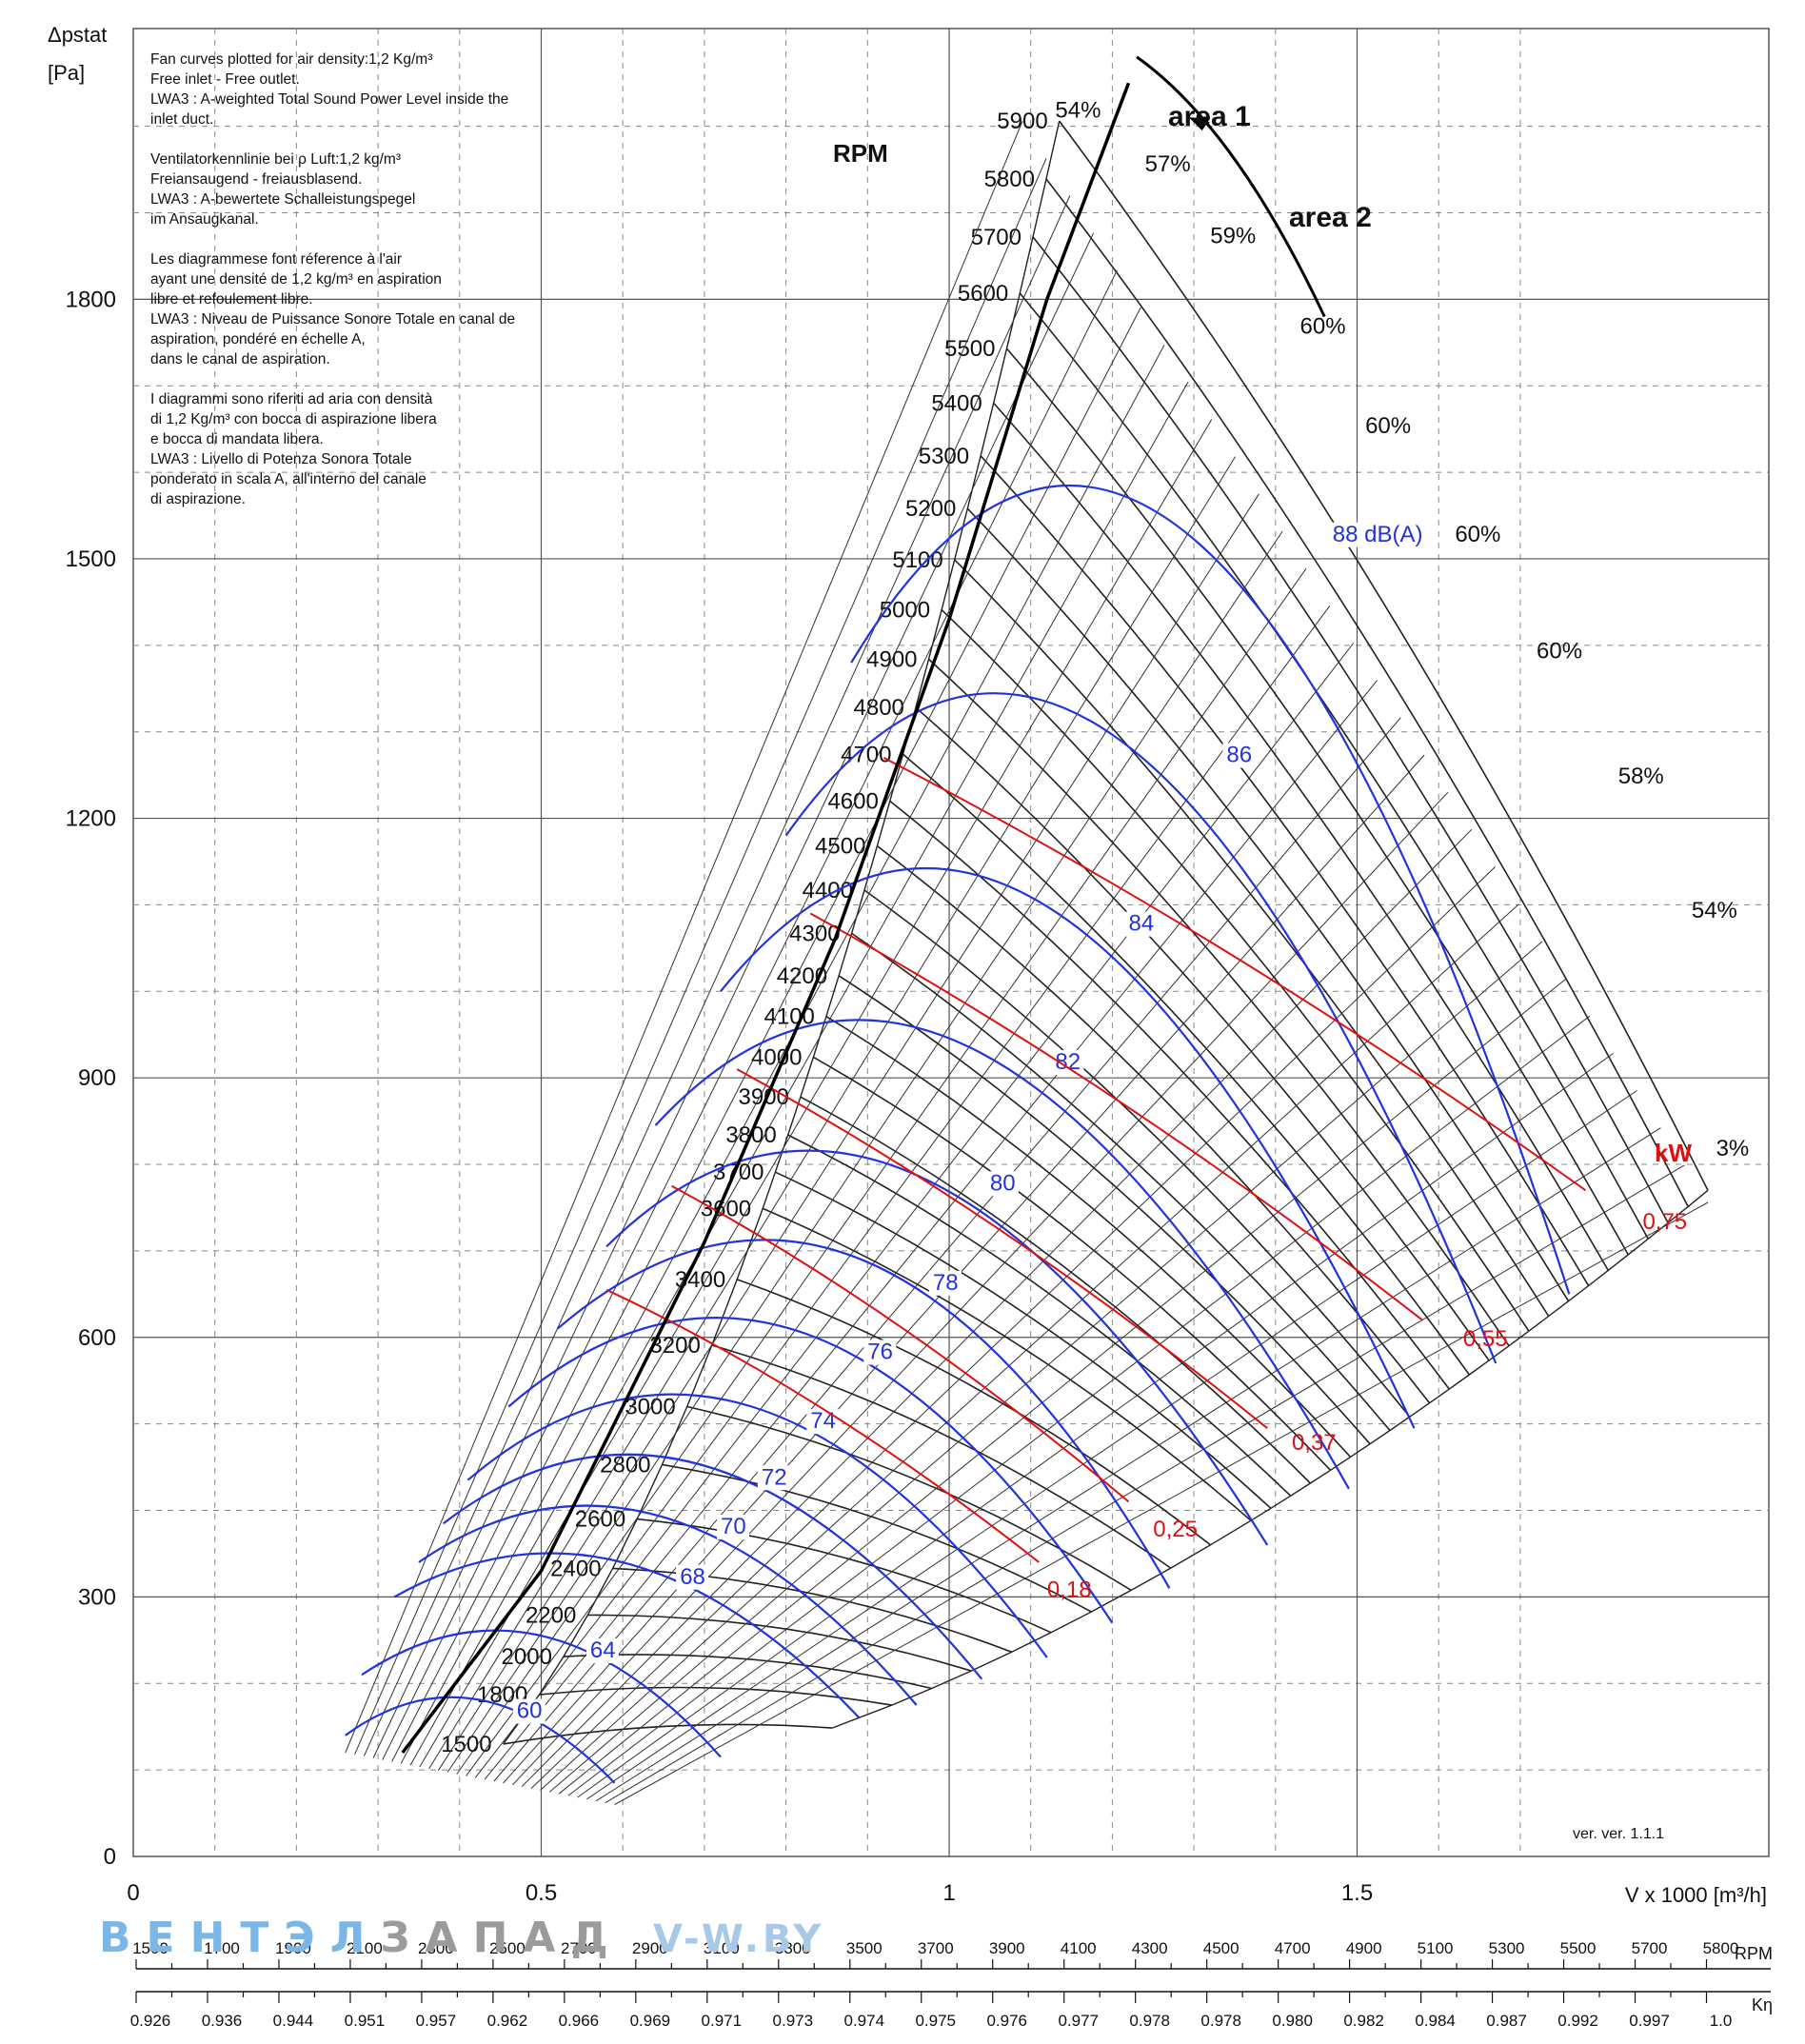 Image resolution: width=1805 pixels, height=2044 pixels. I want to click on x-tick-label: 1, so click(948, 1893).